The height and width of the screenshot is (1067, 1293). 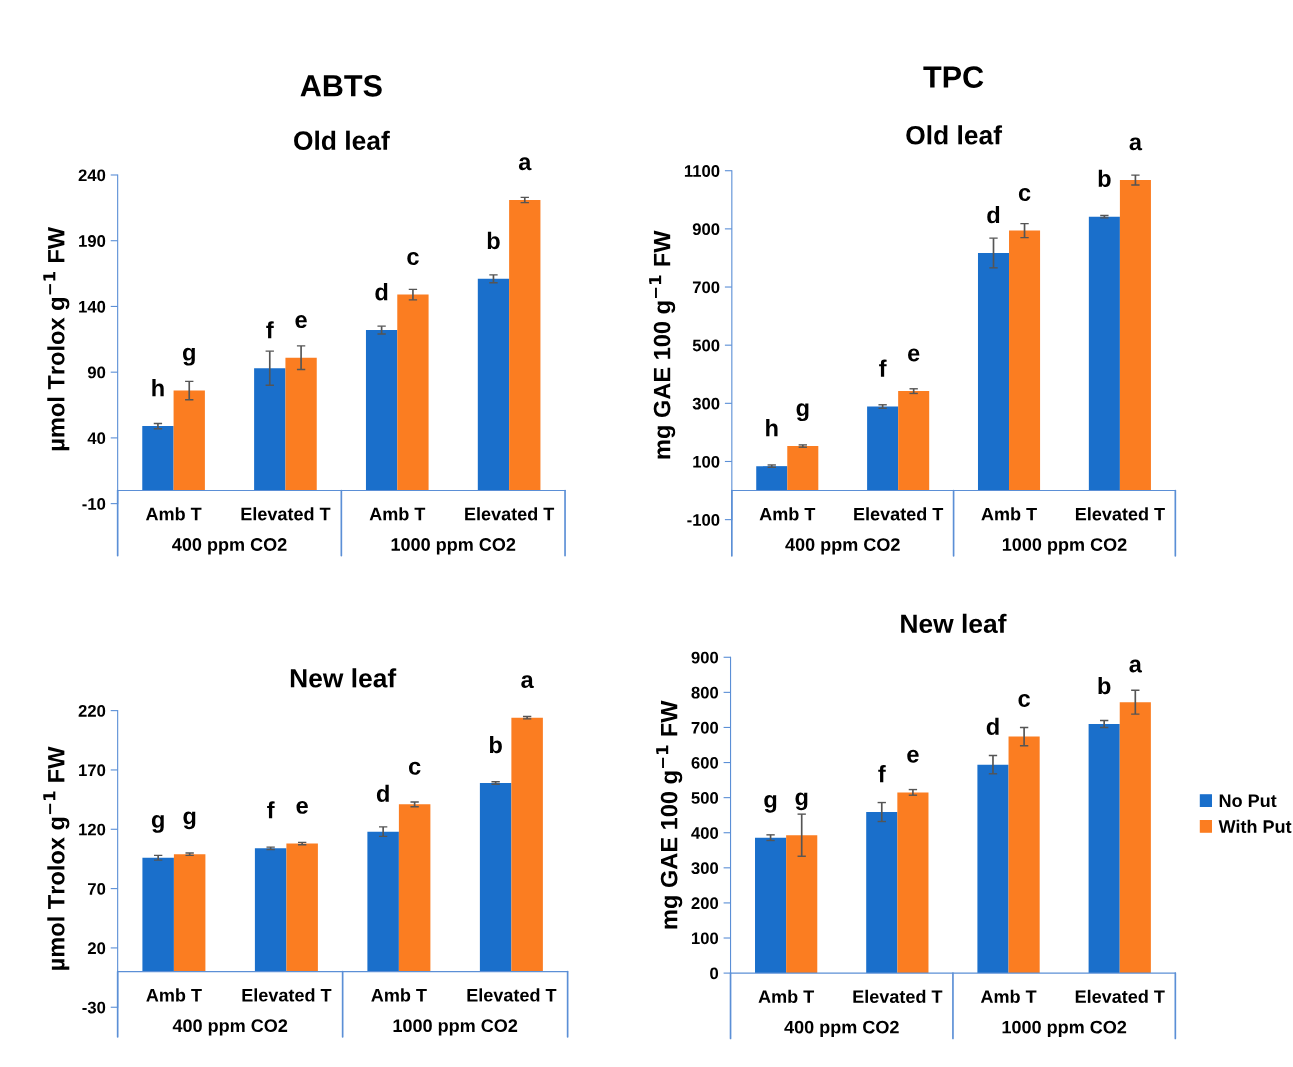 What do you see at coordinates (97, 889) in the screenshot?
I see `y-tick-label: 70` at bounding box center [97, 889].